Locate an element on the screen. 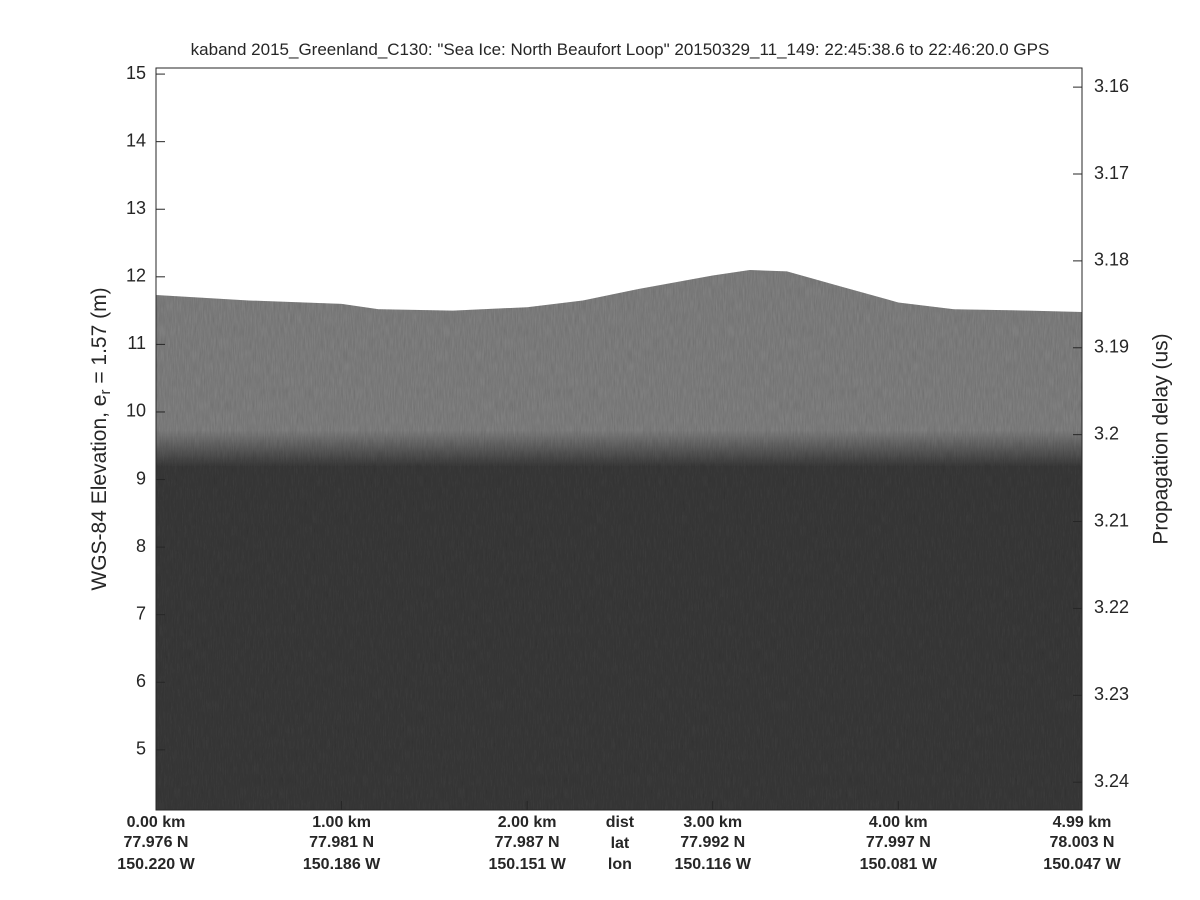 The height and width of the screenshot is (900, 1200). y2-axis-label: Propagation delay (us) is located at coordinates (1161, 438).